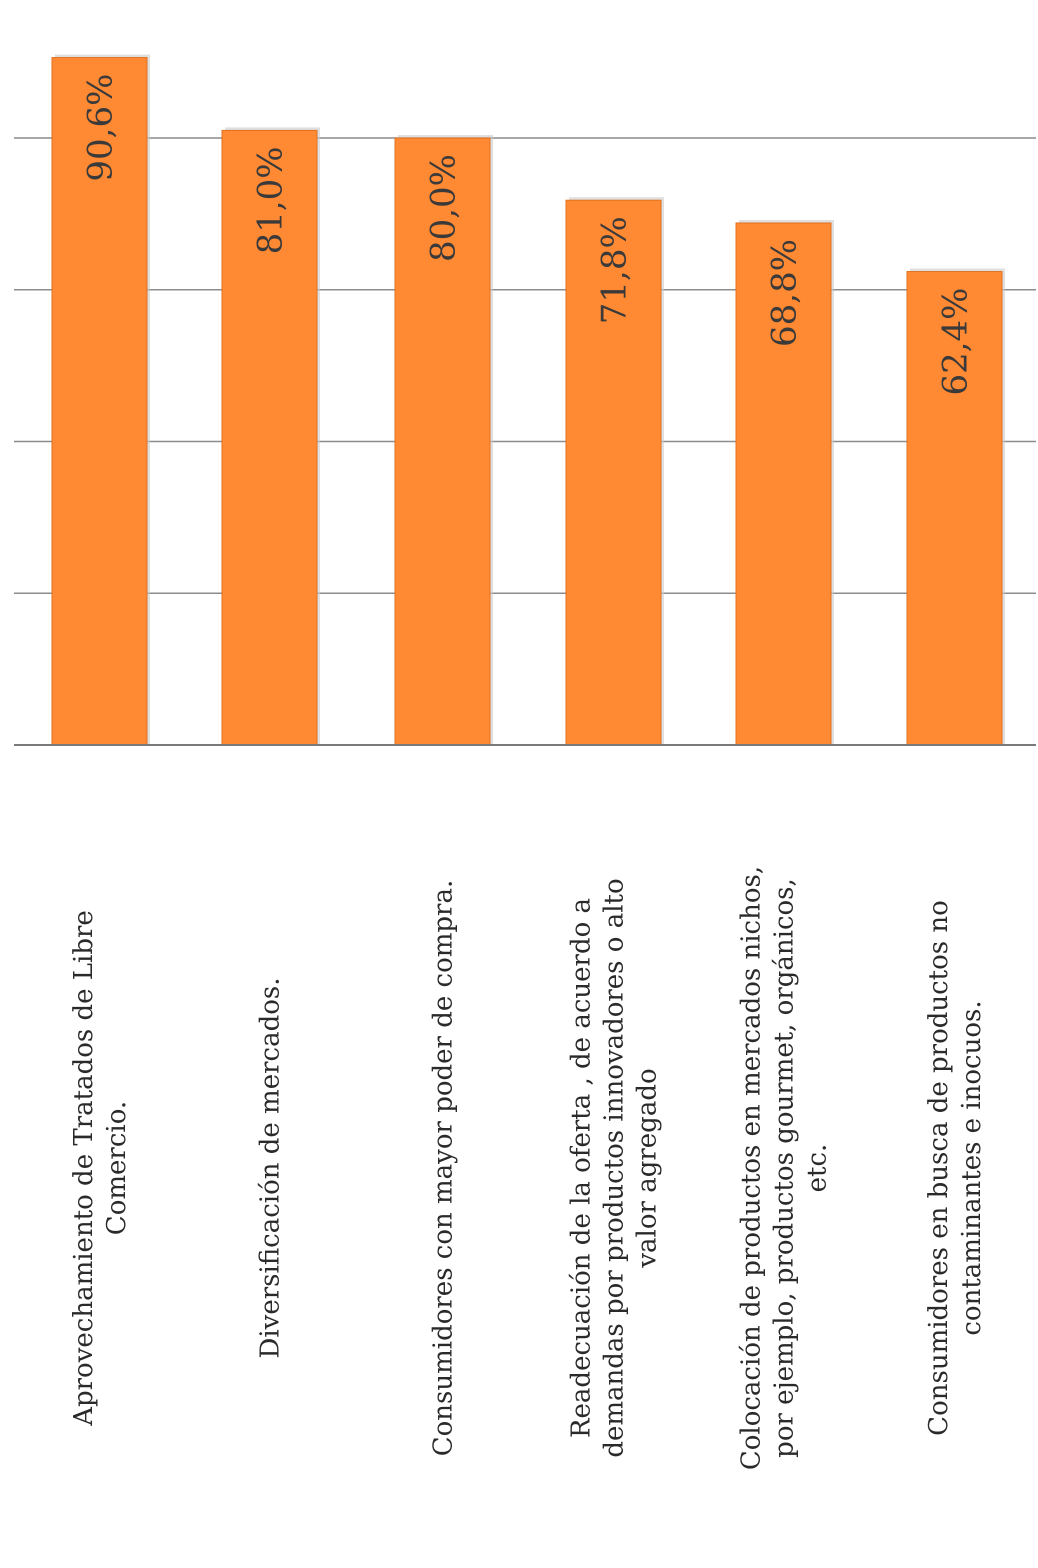 The height and width of the screenshot is (1568, 1038). I want to click on data-label-2: 81,0%, so click(271, 200).